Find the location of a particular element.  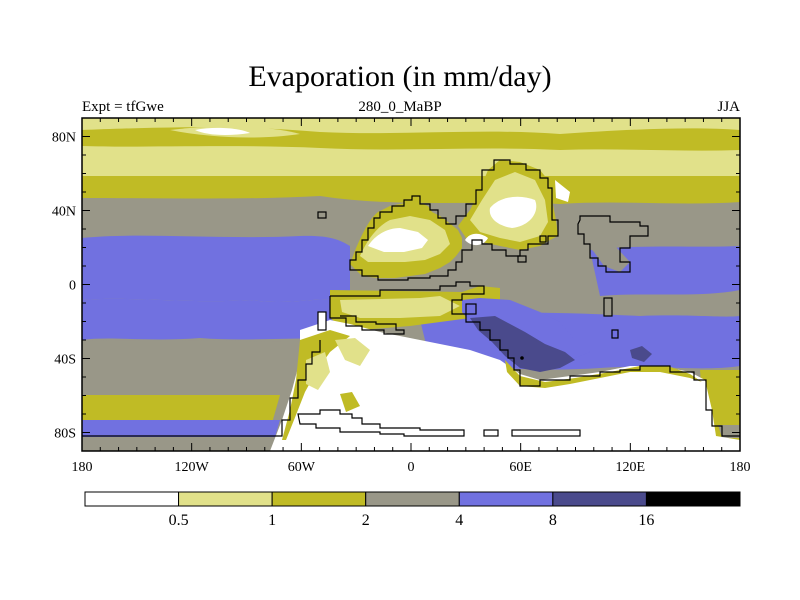

experiment-label: Expt = tfGwe is located at coordinates (123, 107).